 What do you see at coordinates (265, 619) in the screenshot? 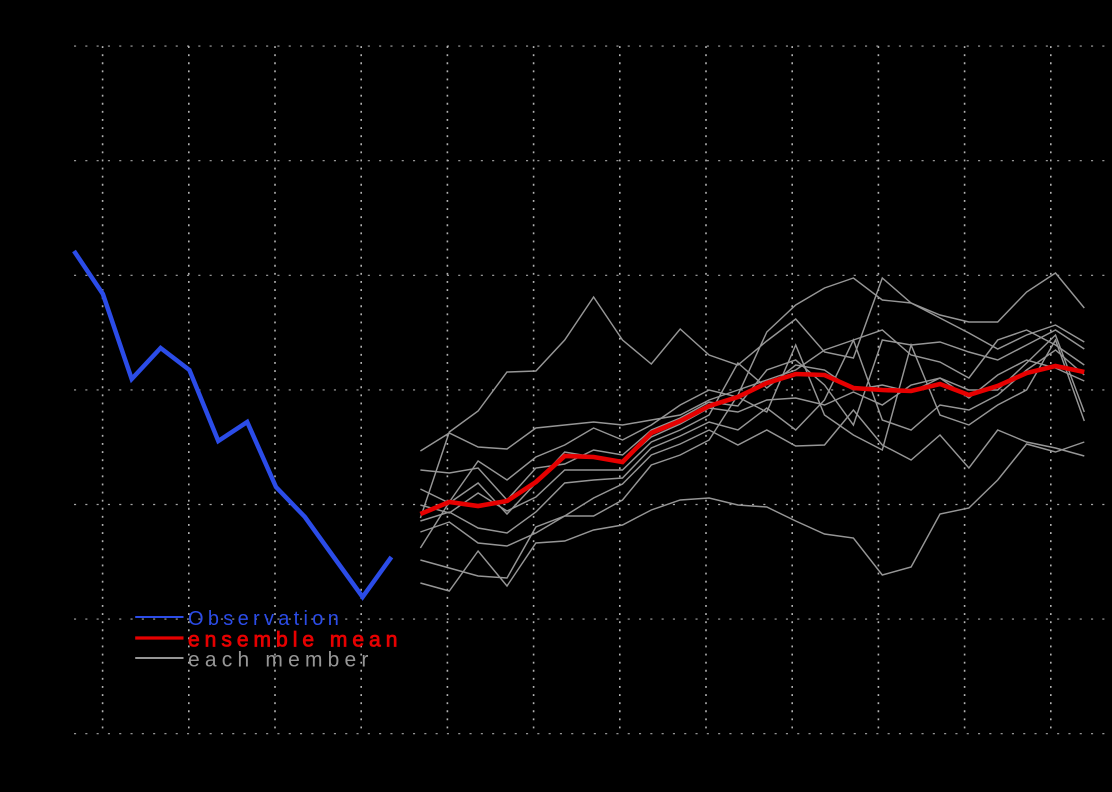
I see `svg-text: Observation` at bounding box center [265, 619].